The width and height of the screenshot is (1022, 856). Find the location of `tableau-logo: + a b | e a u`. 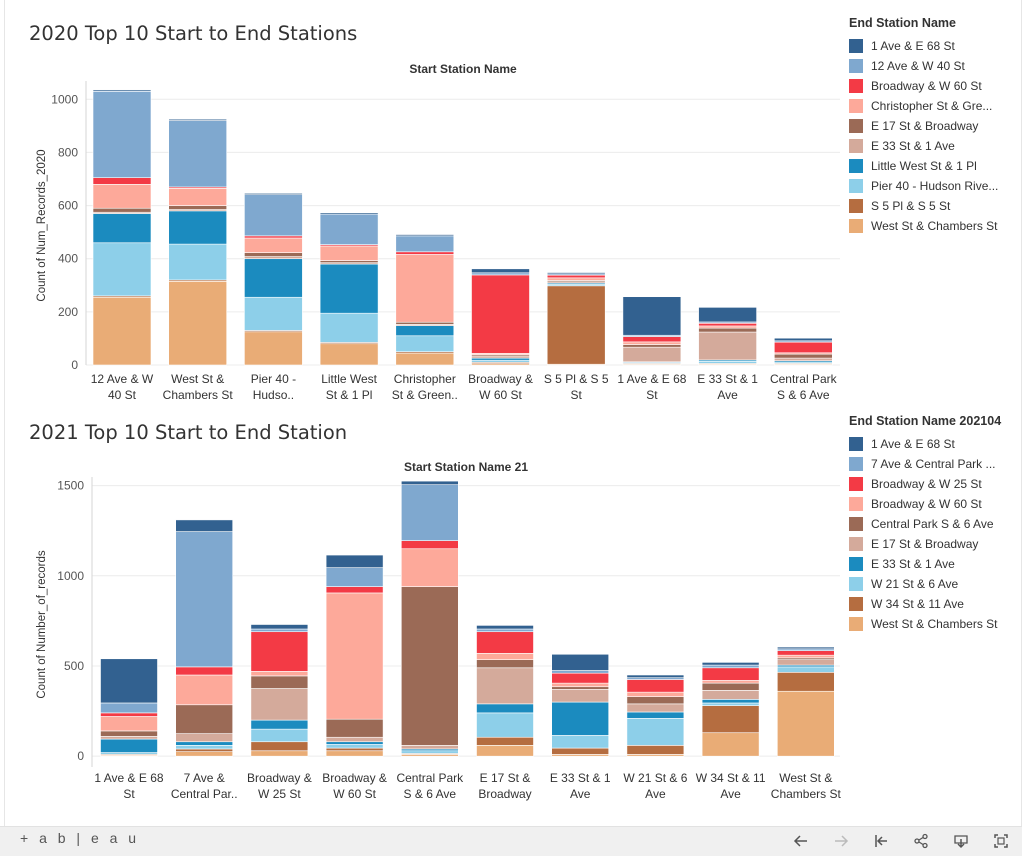

tableau-logo: + a b | e a u is located at coordinates (80, 838).